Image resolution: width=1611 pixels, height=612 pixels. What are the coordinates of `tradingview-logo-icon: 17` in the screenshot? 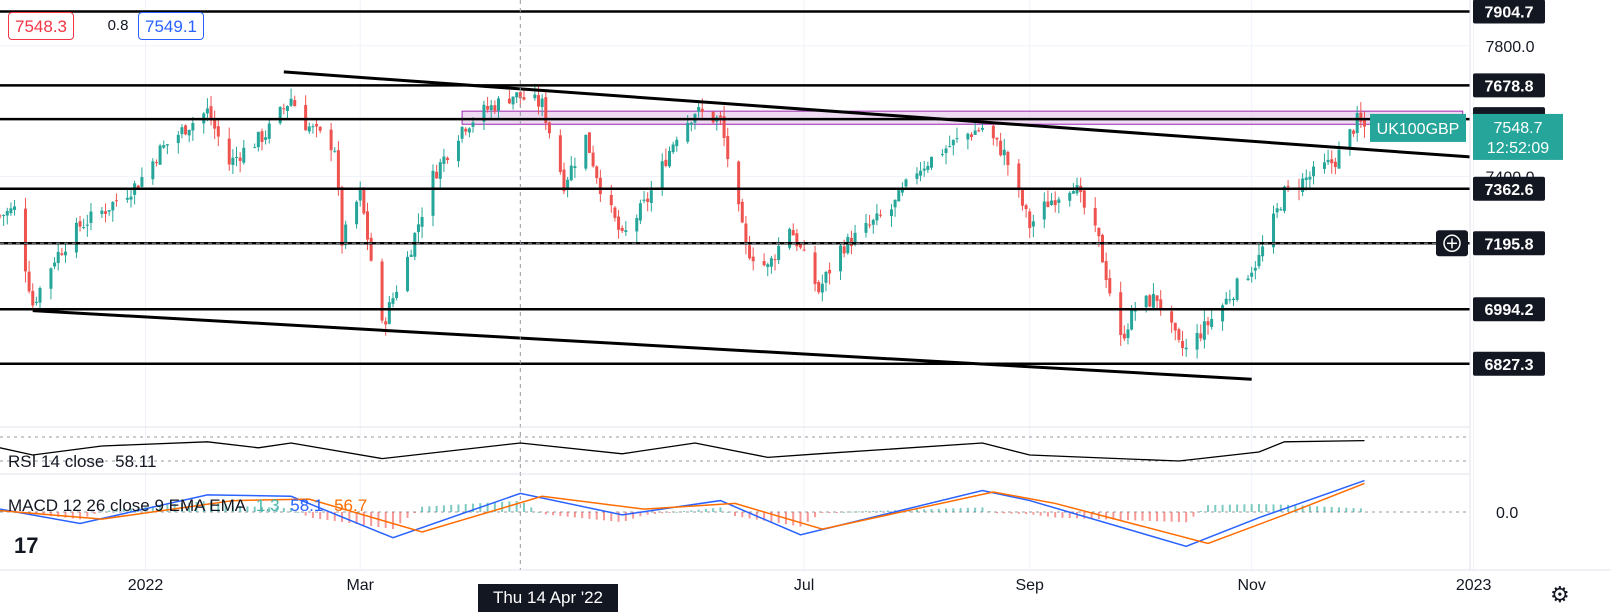 It's located at (26, 545).